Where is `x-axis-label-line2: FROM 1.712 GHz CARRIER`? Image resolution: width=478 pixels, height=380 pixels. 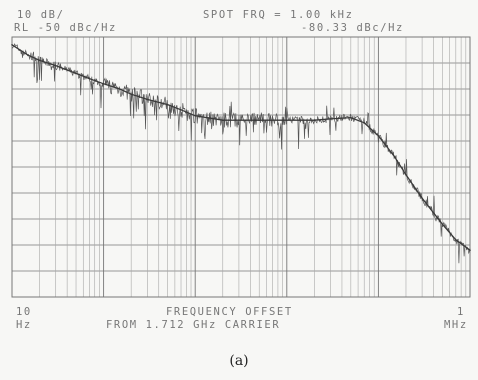
x-axis-label-line2: FROM 1.712 GHz CARRIER is located at coordinates (193, 325).